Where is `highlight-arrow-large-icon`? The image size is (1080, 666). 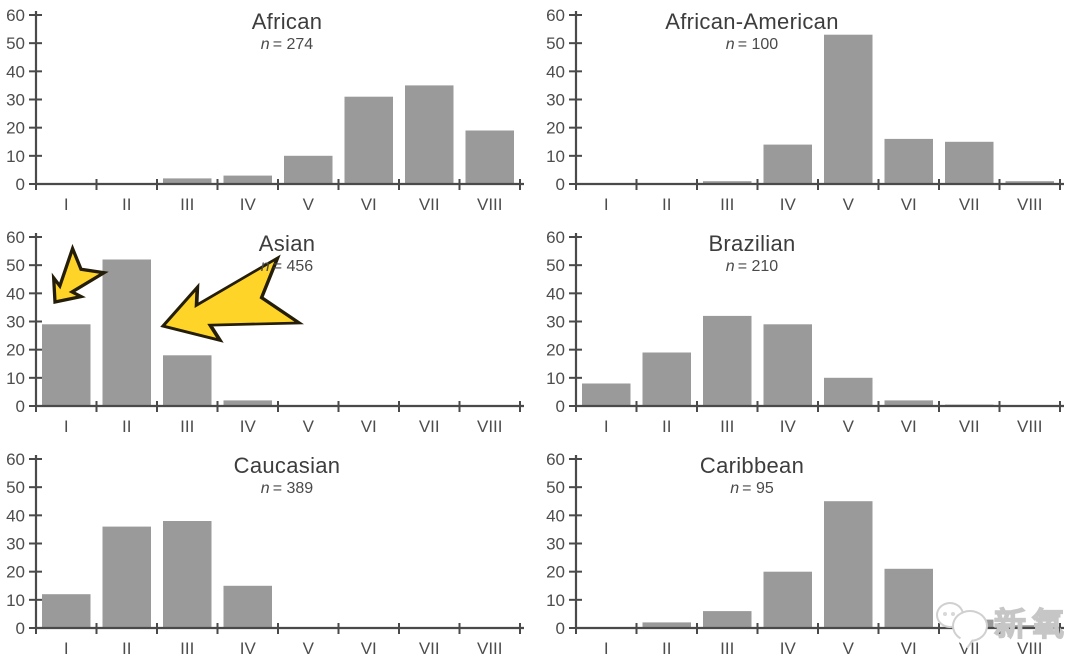 highlight-arrow-large-icon is located at coordinates (232, 298).